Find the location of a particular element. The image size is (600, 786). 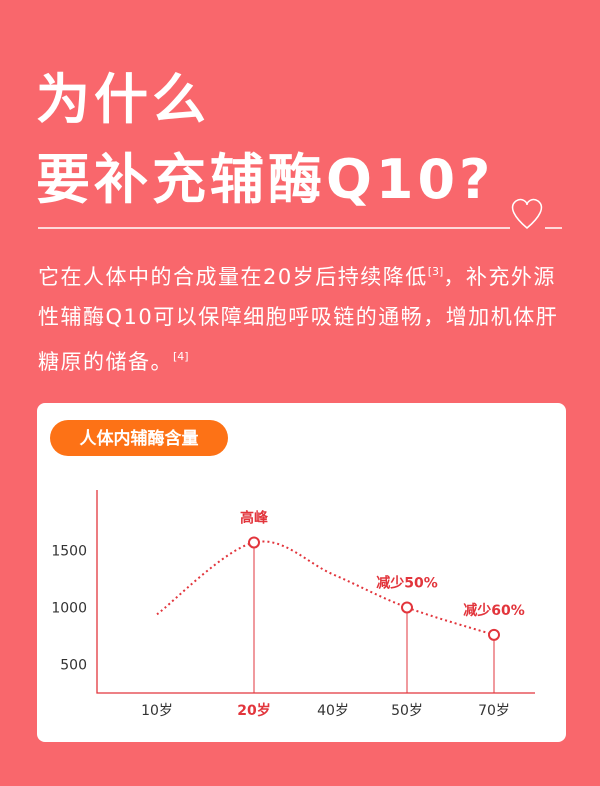

y-tick-label: 1500 is located at coordinates (69, 552).